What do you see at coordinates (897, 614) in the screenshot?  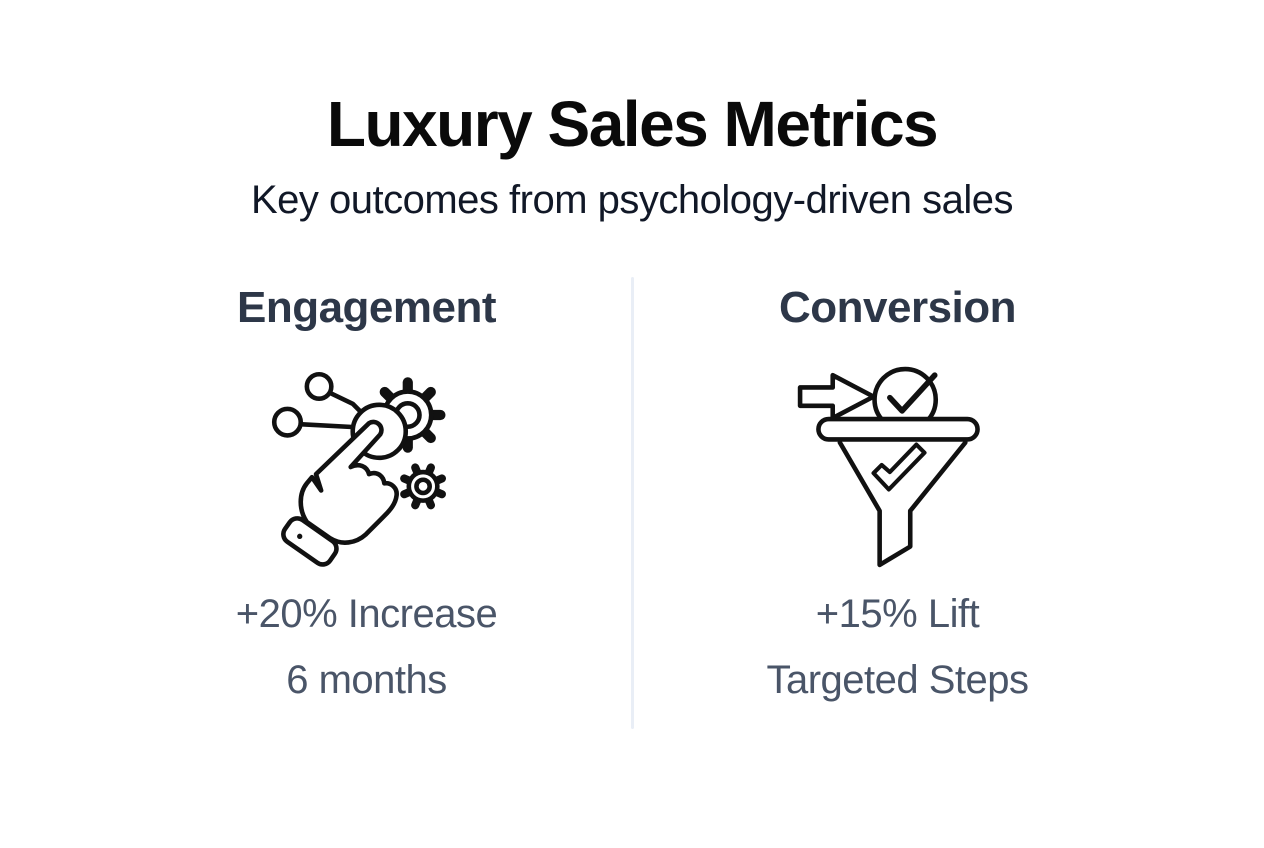 I see `conversion-metric-primary: +15% Lift` at bounding box center [897, 614].